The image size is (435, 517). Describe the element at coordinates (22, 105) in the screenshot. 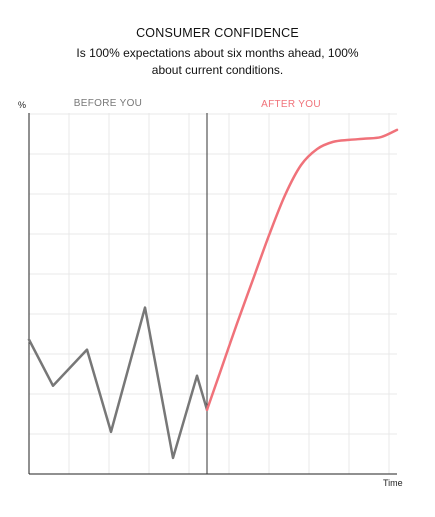

I see `y-axis-label: %` at that location.